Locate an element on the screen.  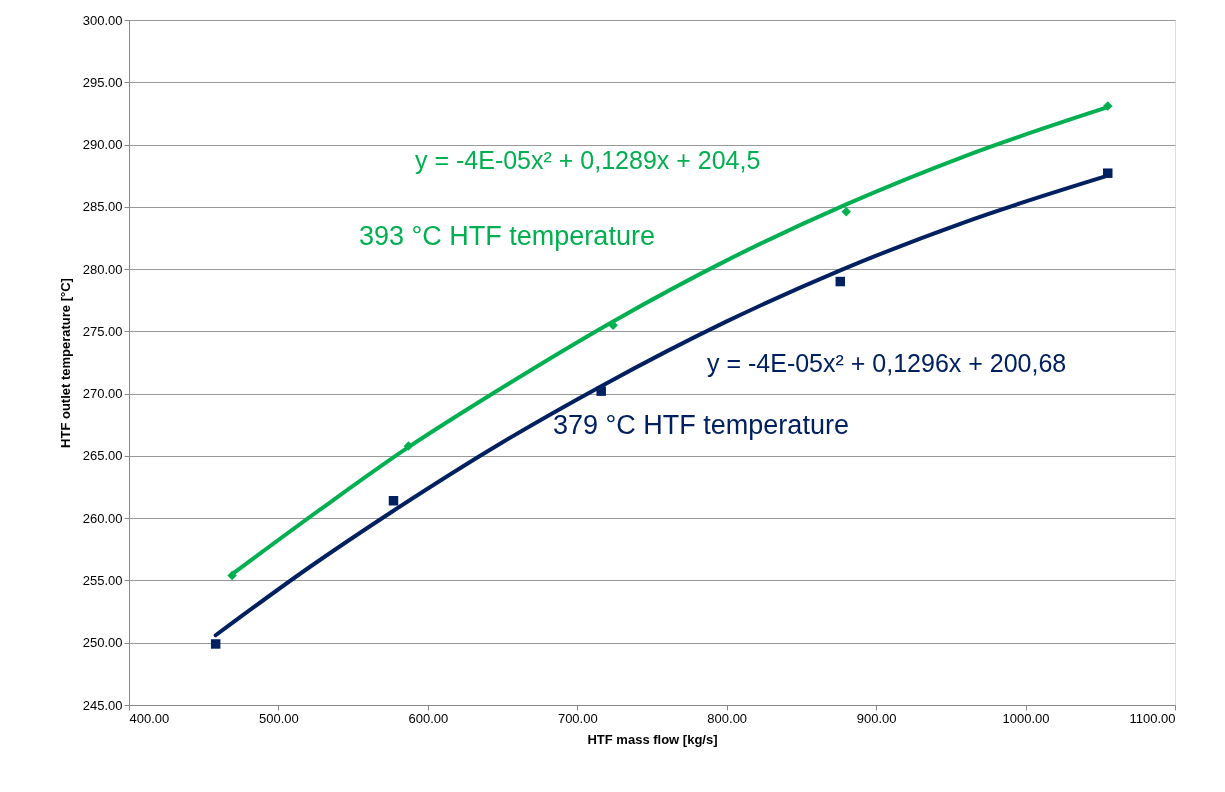
x-tick-label: 800.00 is located at coordinates (727, 718).